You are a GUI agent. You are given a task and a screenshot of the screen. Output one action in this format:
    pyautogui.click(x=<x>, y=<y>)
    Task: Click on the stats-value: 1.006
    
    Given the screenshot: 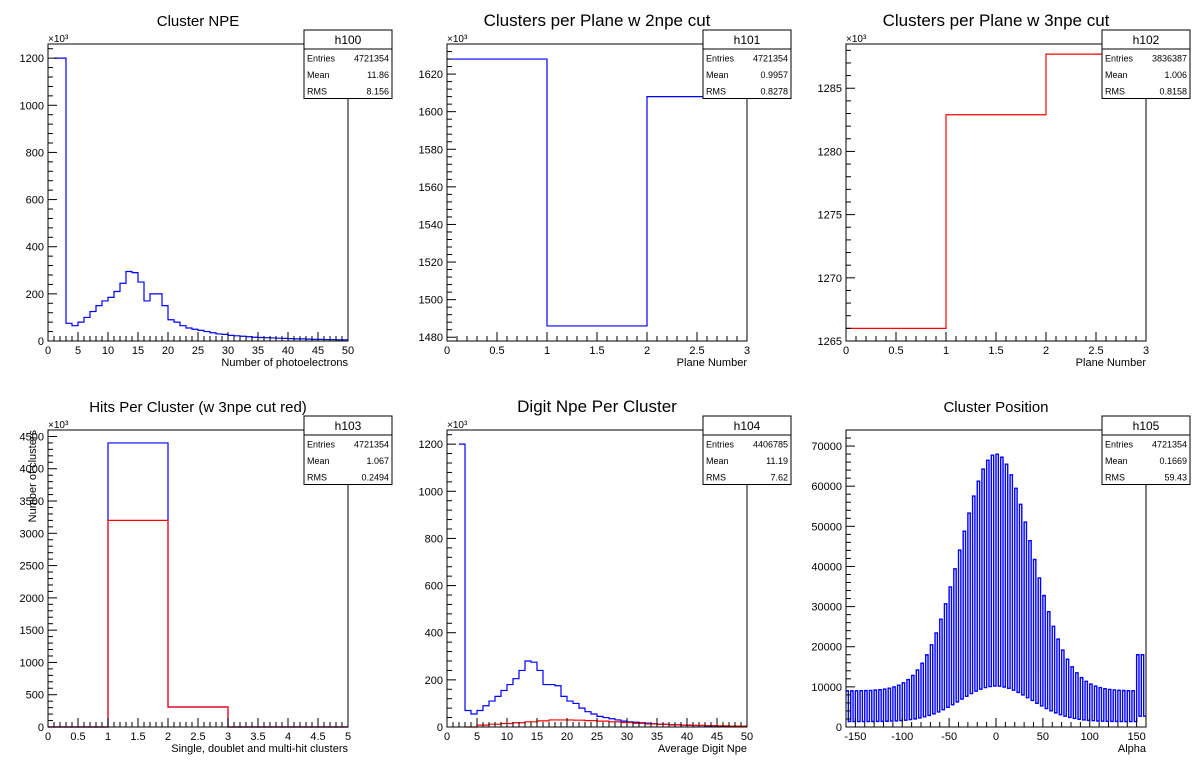 What is the action you would take?
    pyautogui.click(x=1175, y=75)
    